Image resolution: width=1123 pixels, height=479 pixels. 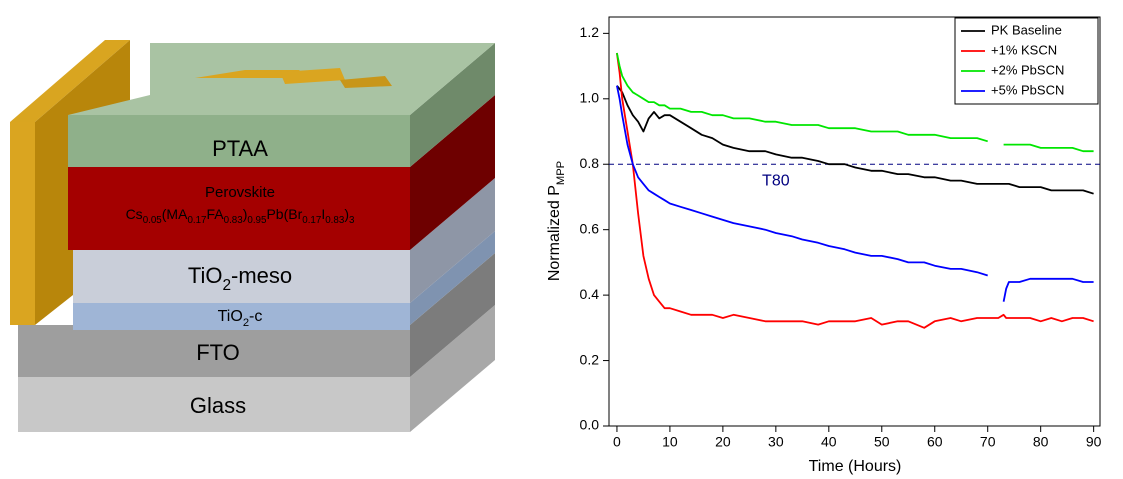 What do you see at coordinates (1094, 442) in the screenshot?
I see `x-tick-label: 90` at bounding box center [1094, 442].